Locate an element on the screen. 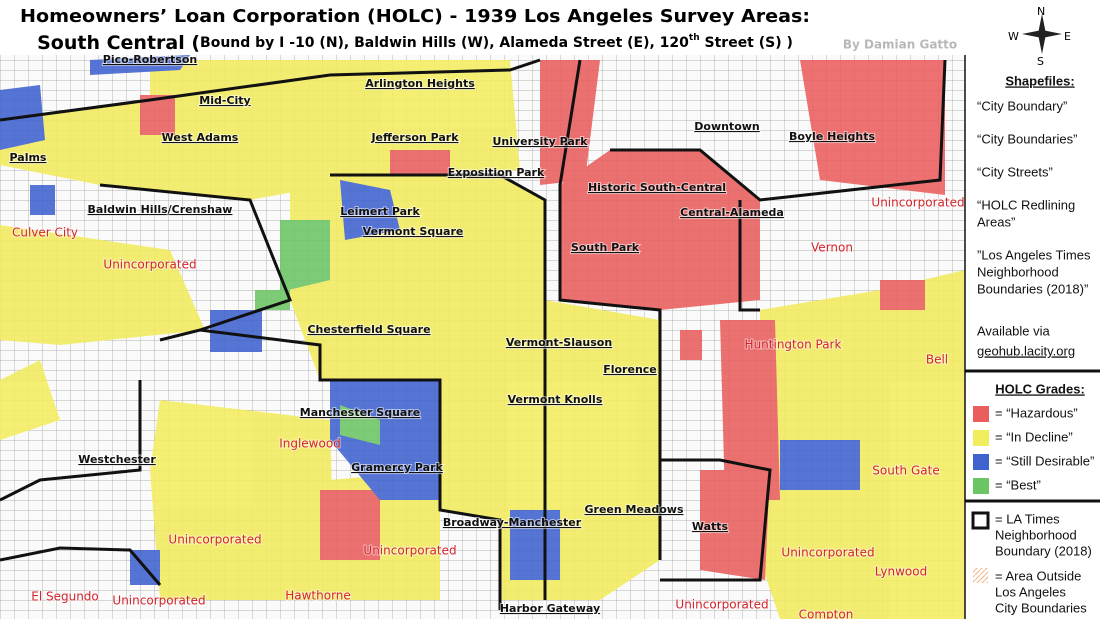 The image size is (1100, 623). legend-label: = “Hazardous” is located at coordinates (1036, 412).